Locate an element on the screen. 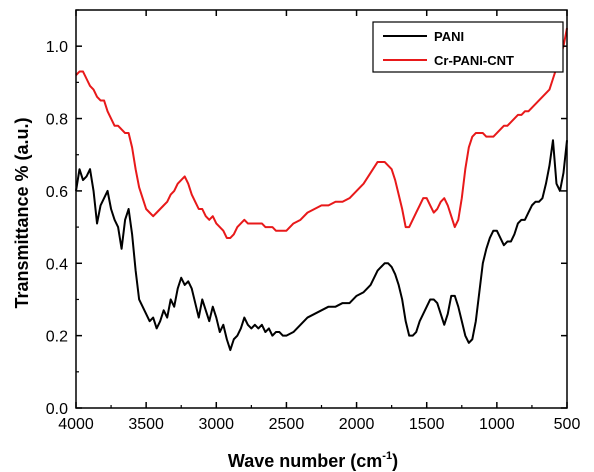 This screenshot has width=594, height=472. x-tick-label: 500 is located at coordinates (567, 424).